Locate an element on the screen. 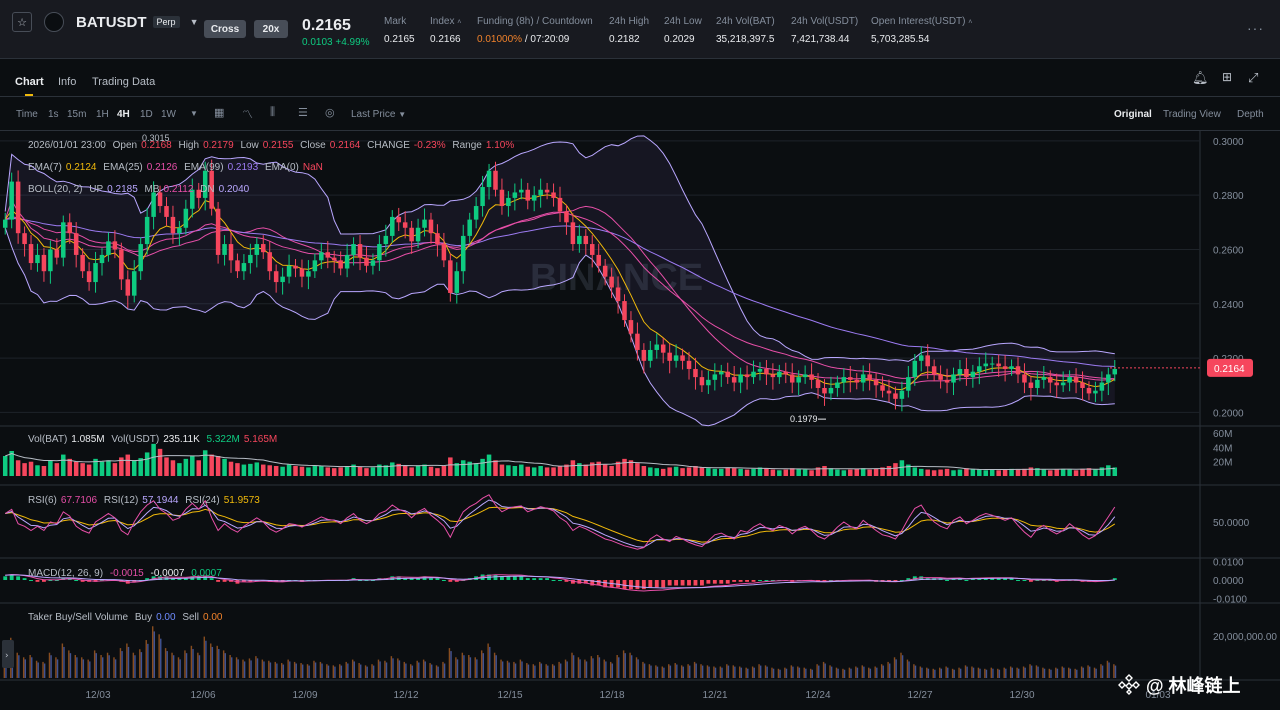 This screenshot has width=1280, height=710. binance-logo-icon is located at coordinates (1129, 684).